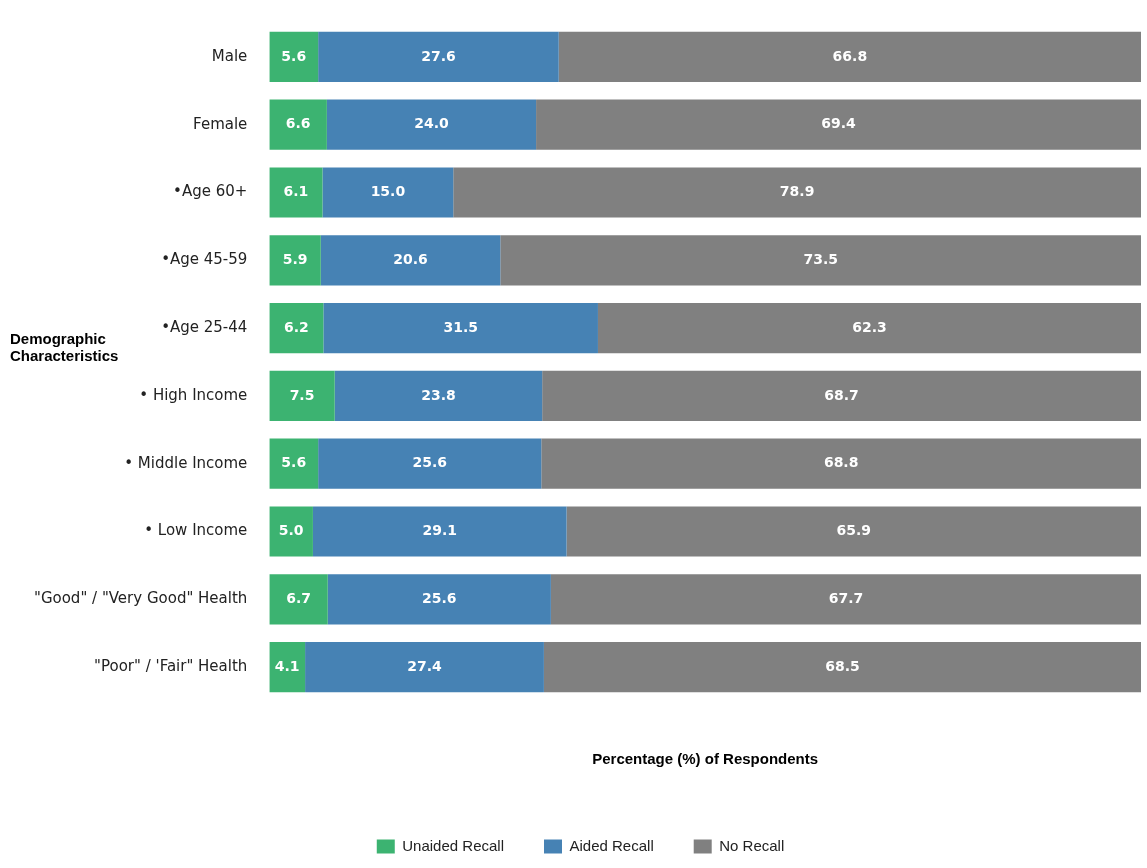 This screenshot has height=868, width=1147. Describe the element at coordinates (210, 191) in the screenshot. I see `y-tick-label: •Age 60+` at that location.